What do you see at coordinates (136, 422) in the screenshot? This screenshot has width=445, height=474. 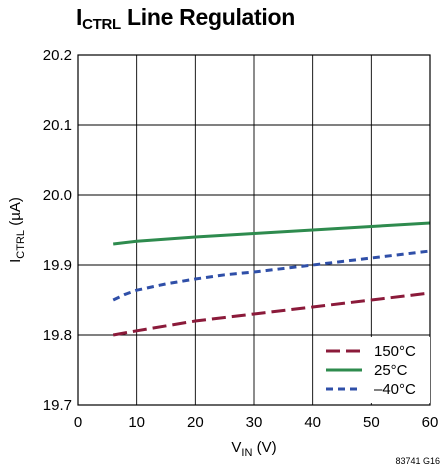 I see `x-tick-label: 10` at bounding box center [136, 422].